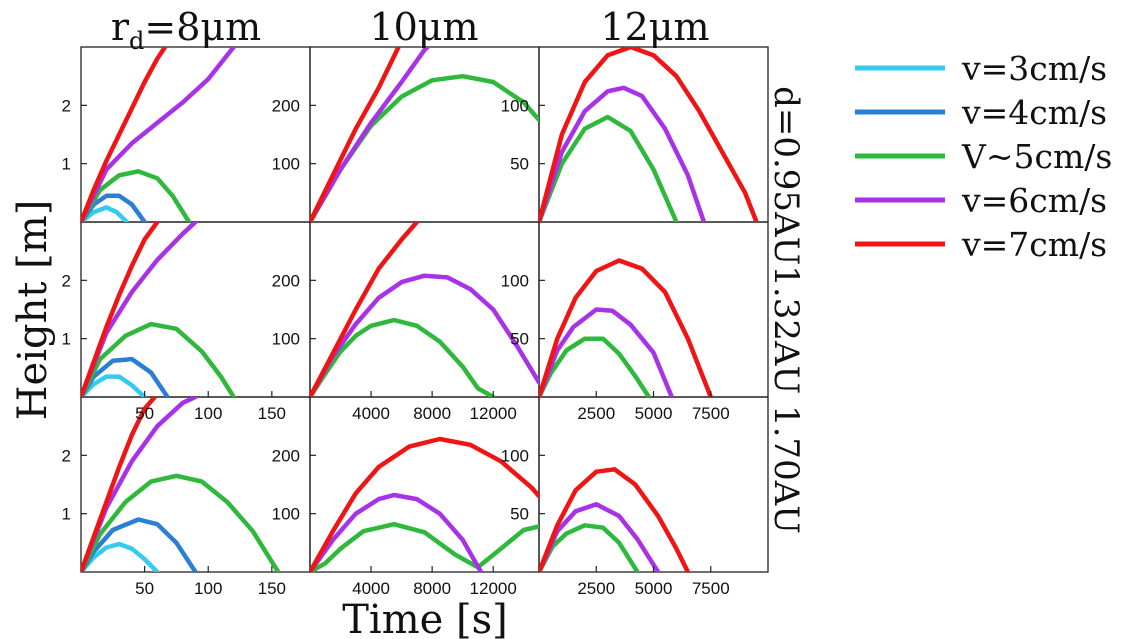 This screenshot has height=639, width=1148. I want to click on series-line-r2-c2-s4, so click(615, 519).